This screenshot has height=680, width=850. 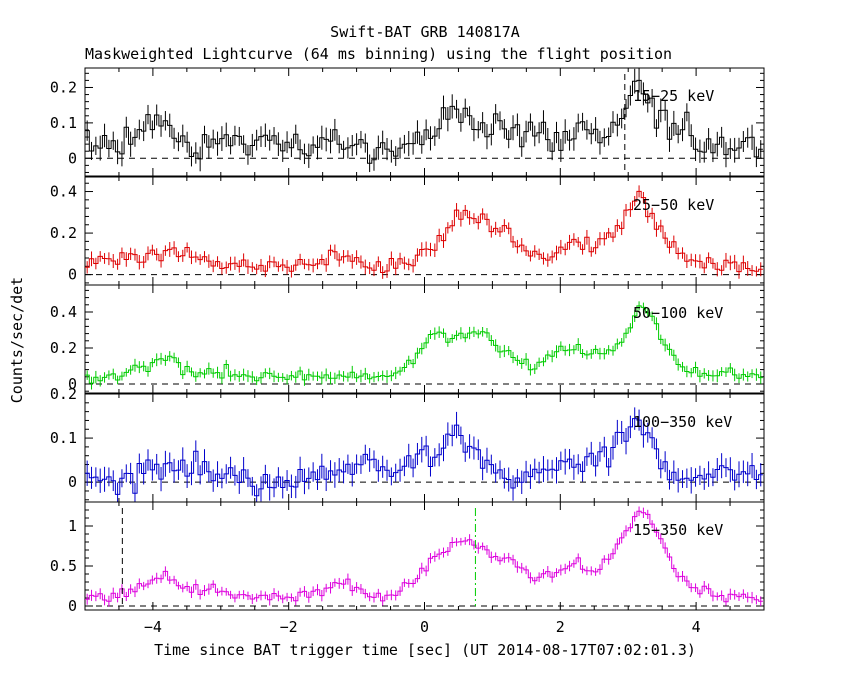 What do you see at coordinates (424, 627) in the screenshot?
I see `x-tick-label: 0` at bounding box center [424, 627].